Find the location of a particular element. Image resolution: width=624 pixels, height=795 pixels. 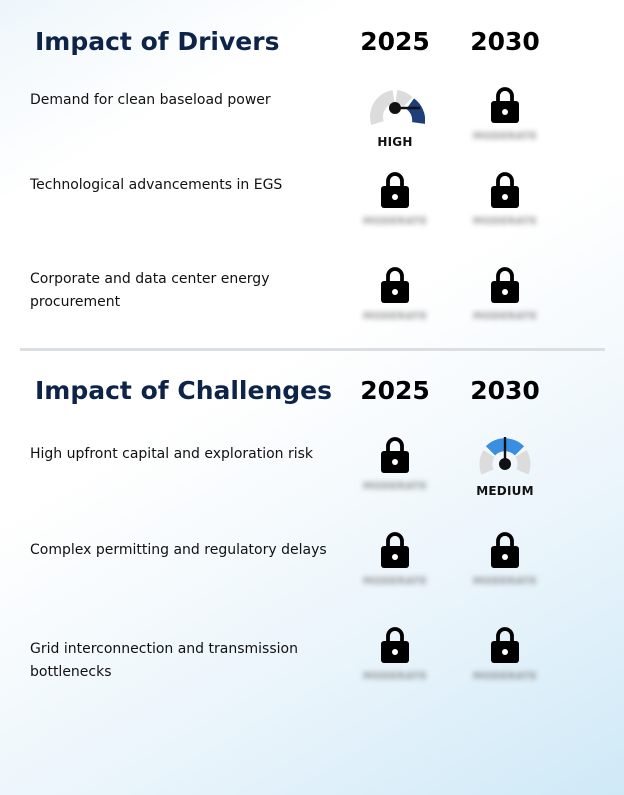

challenges-section-title: Impact of Challenges is located at coordinates (183, 390).